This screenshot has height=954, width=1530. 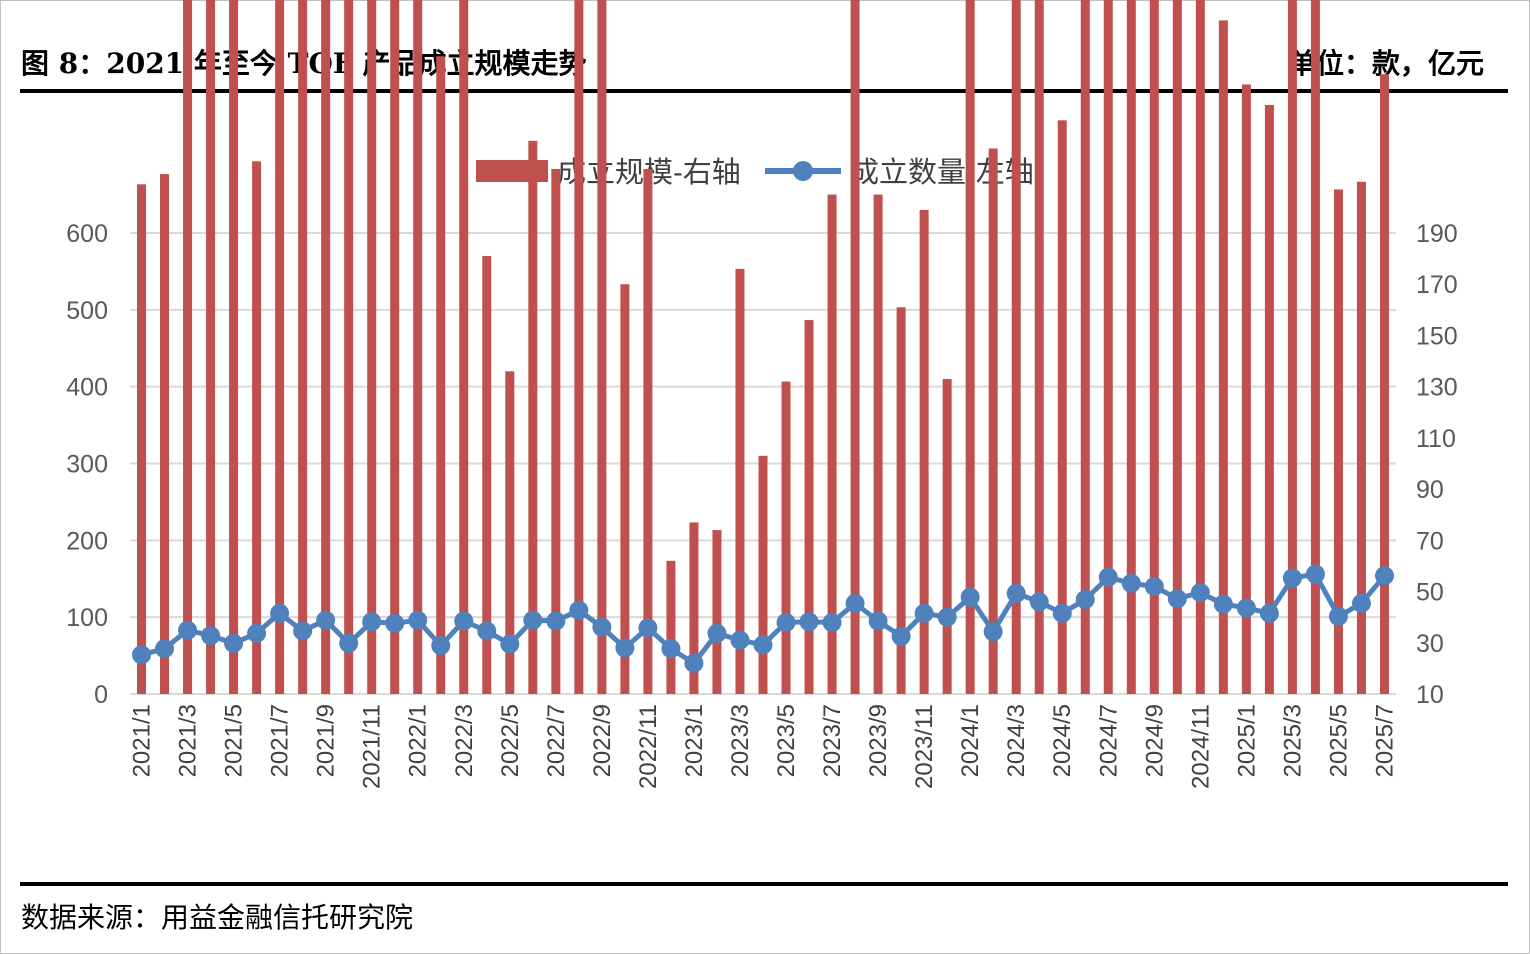 What do you see at coordinates (694, 740) in the screenshot?
I see `x-tick-label: 2023/1` at bounding box center [694, 740].